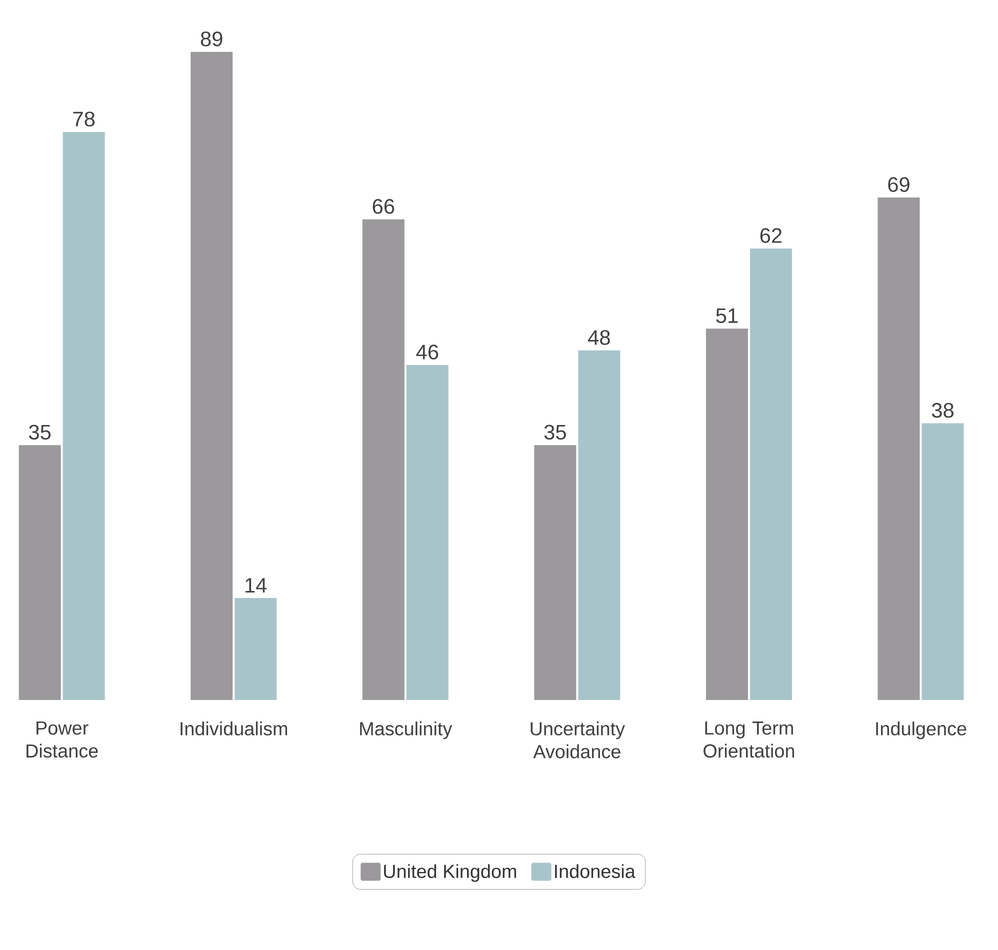 The height and width of the screenshot is (950, 998). Describe the element at coordinates (234, 729) in the screenshot. I see `x-tick-label: Individualism` at that location.